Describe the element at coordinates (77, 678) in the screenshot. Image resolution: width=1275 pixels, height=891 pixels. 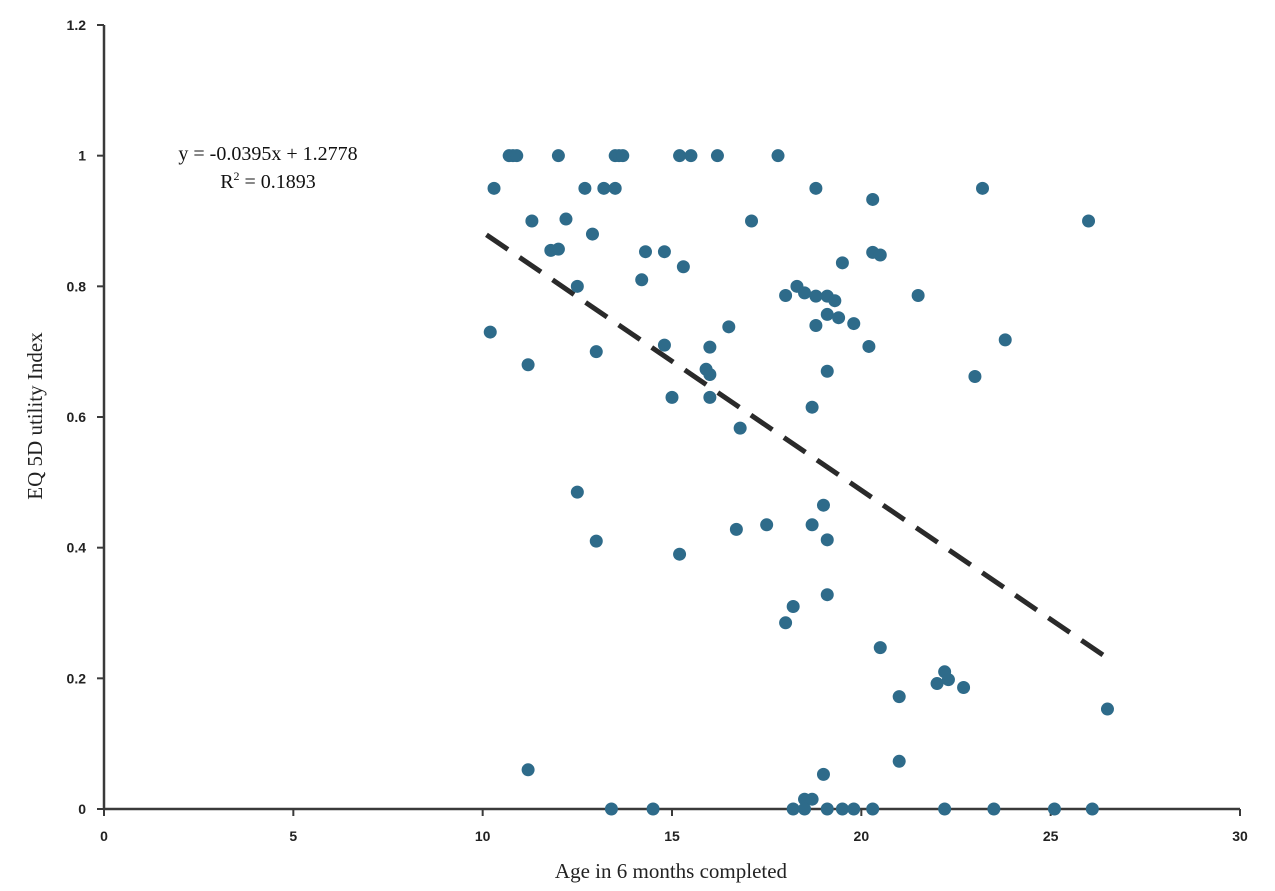
I see `y-tick-label: 0.2` at that location.